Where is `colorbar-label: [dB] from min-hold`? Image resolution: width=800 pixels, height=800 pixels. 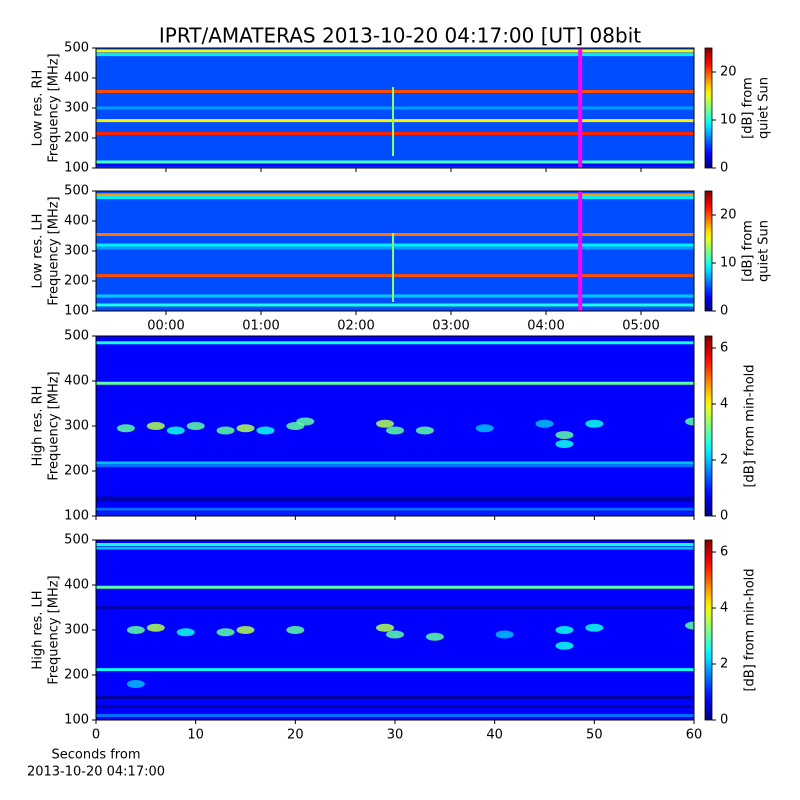
colorbar-label: [dB] from min-hold is located at coordinates (750, 629).